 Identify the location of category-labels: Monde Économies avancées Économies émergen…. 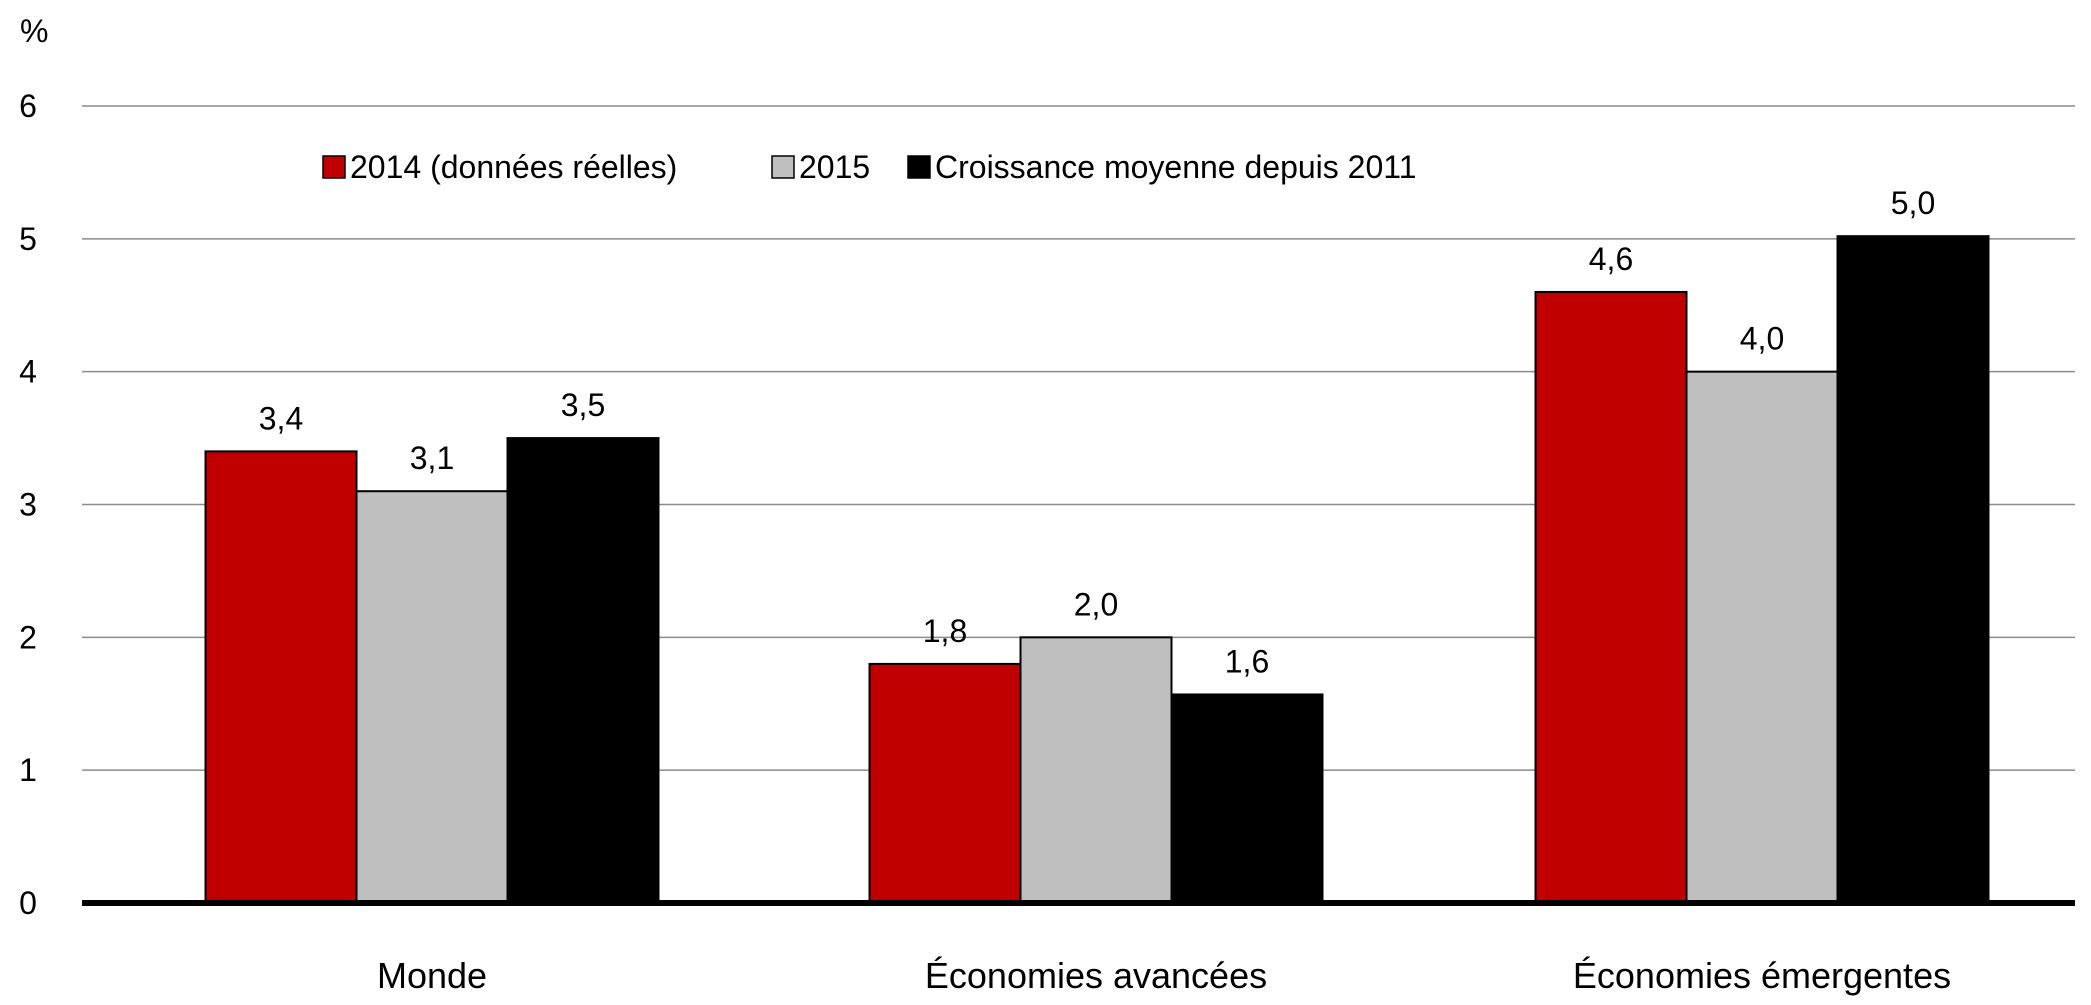
(1164, 975).